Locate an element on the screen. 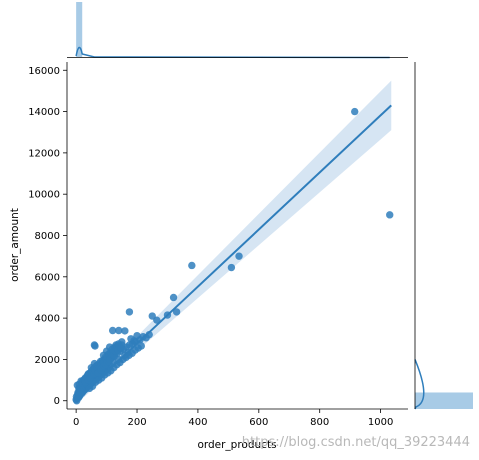 Image resolution: width=479 pixels, height=460 pixels. y-tick-label: 12000 is located at coordinates (44, 153).